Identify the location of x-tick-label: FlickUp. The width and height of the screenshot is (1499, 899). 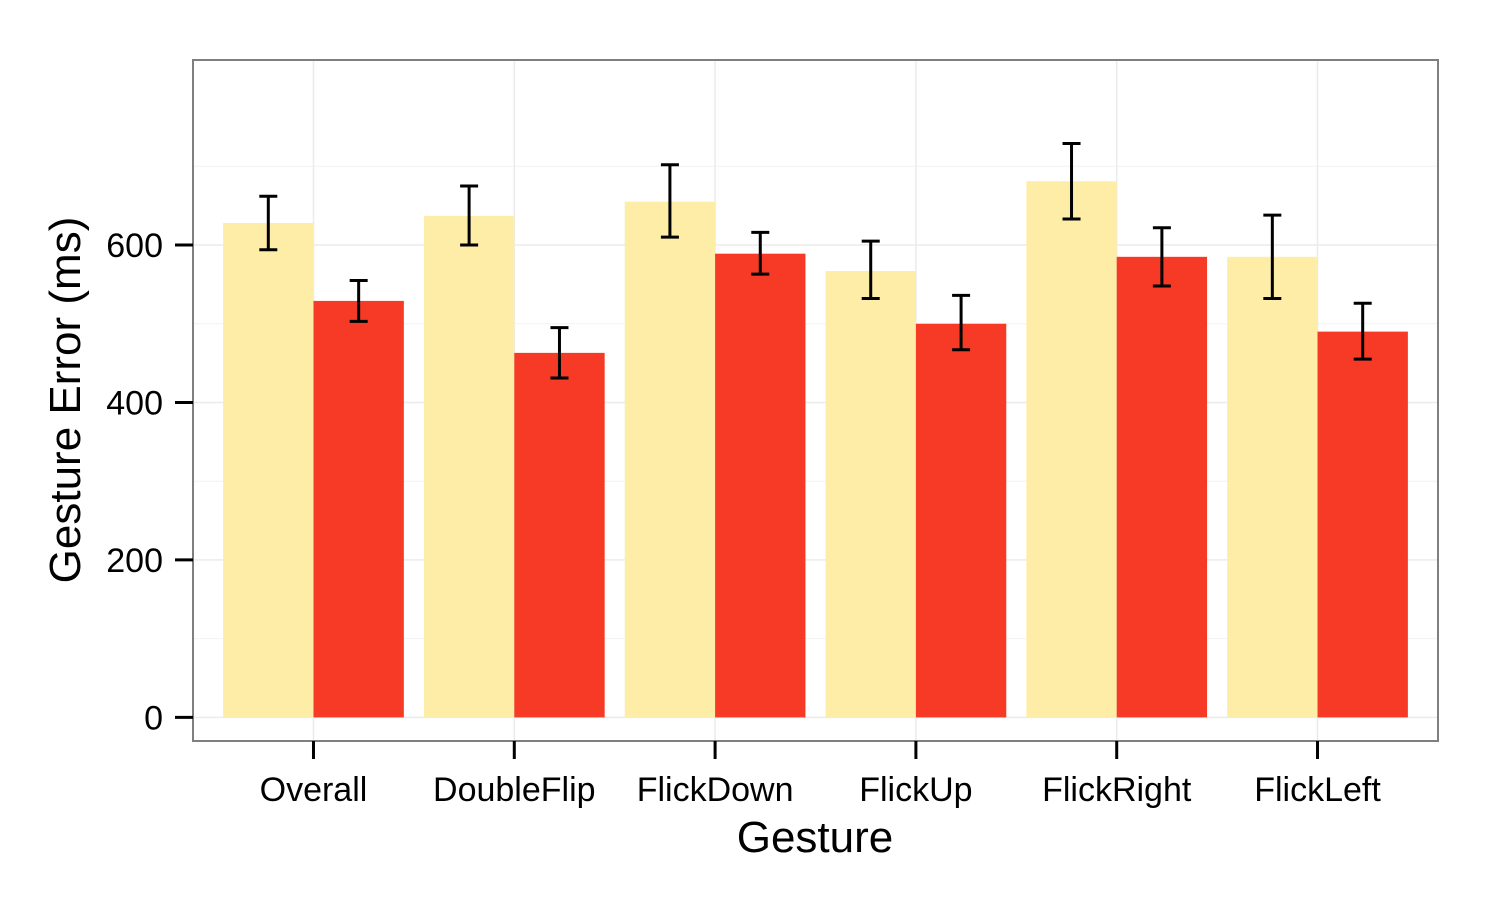
(915, 790).